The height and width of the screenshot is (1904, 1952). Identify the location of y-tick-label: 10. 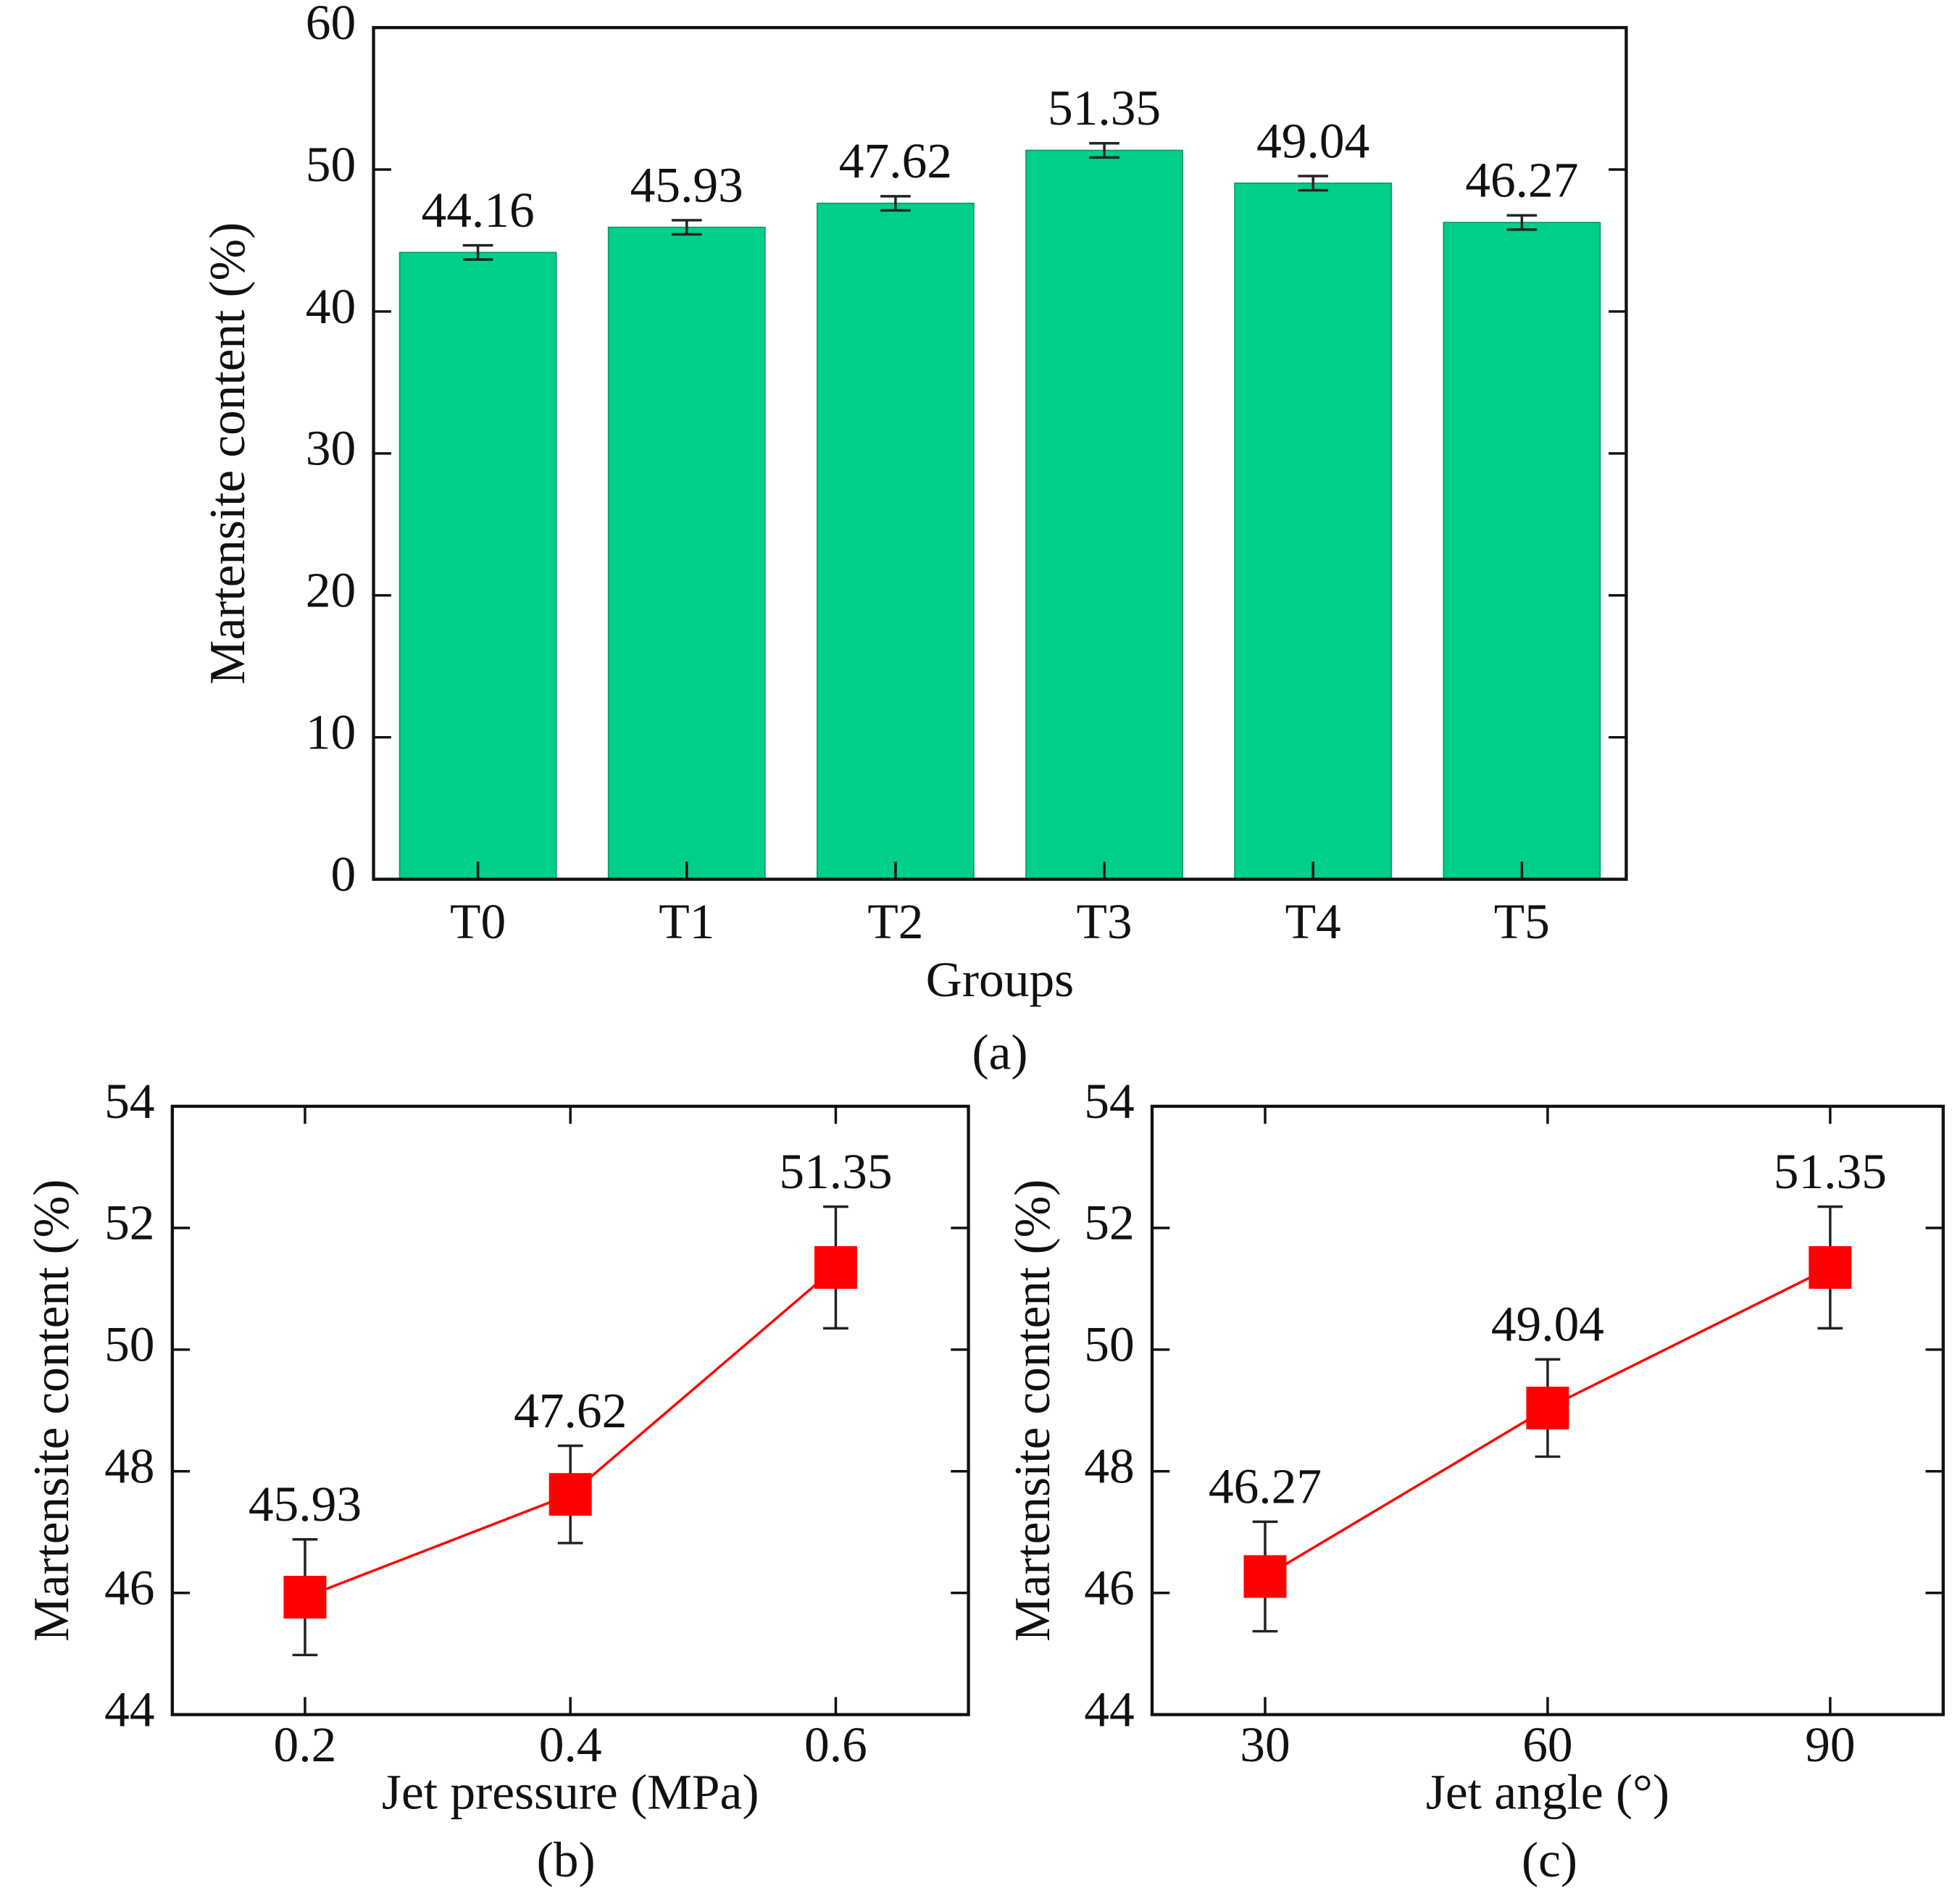
(331, 732).